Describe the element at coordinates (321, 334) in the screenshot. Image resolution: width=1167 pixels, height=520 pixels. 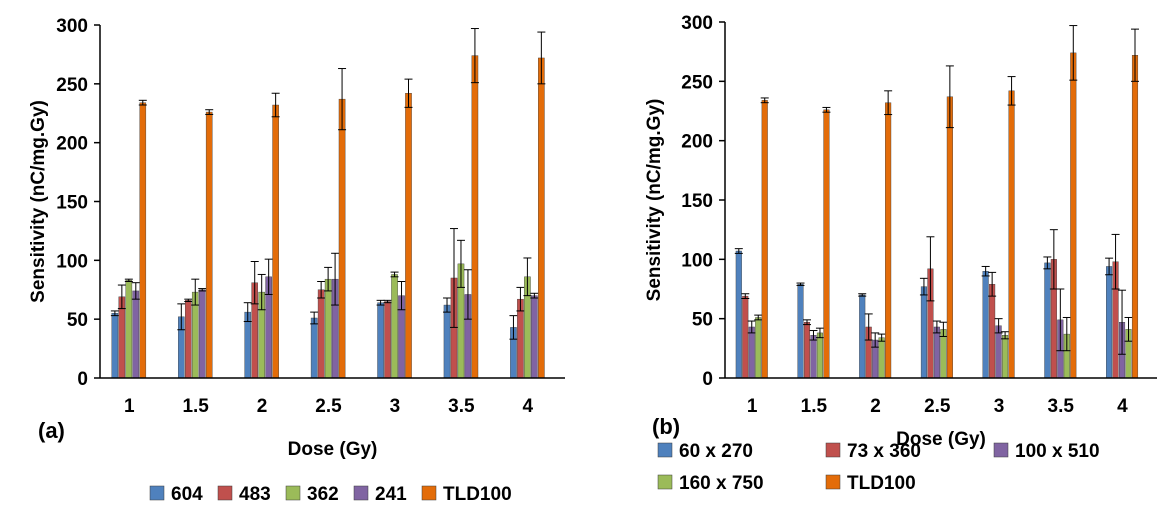
I see `bar-483-2.5` at that location.